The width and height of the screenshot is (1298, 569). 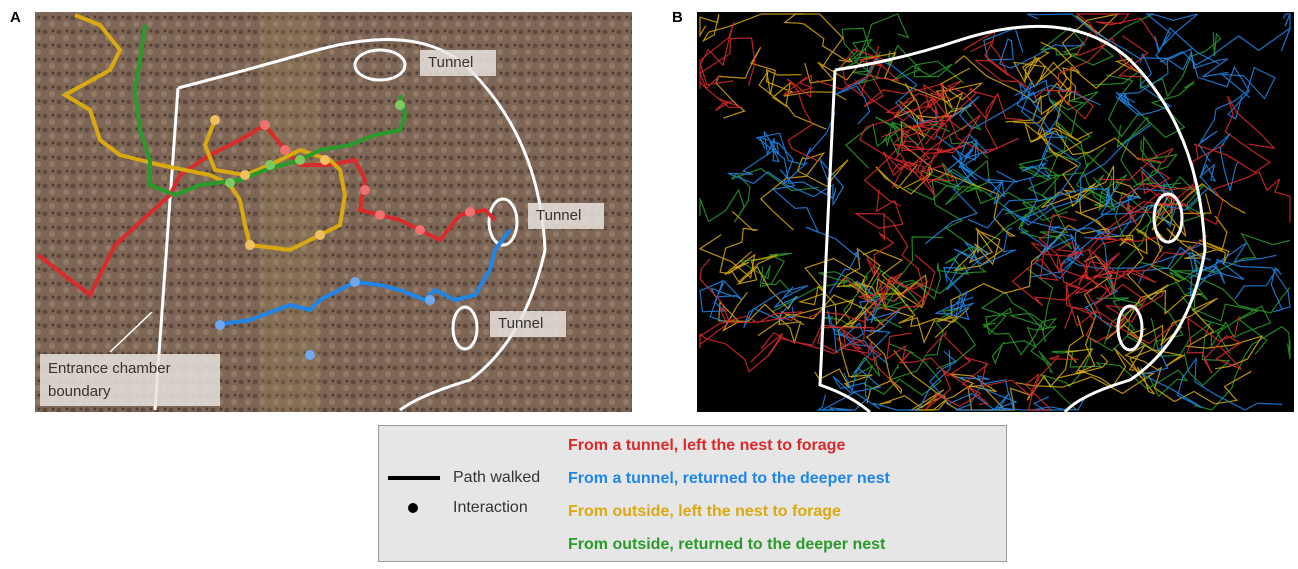 What do you see at coordinates (706, 445) in the screenshot?
I see `legend-category: From a tunnel, left the nest to forage` at bounding box center [706, 445].